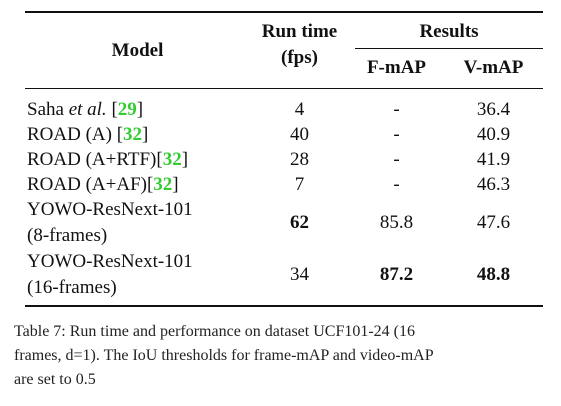  I want to click on header-model: Model, so click(137, 50).